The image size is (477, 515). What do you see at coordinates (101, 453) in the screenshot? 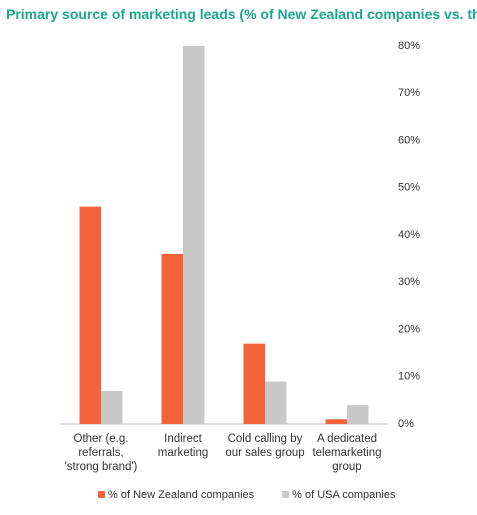
I see `x-tick-label: Other (e.g. referrals, 'strong brand')` at bounding box center [101, 453].